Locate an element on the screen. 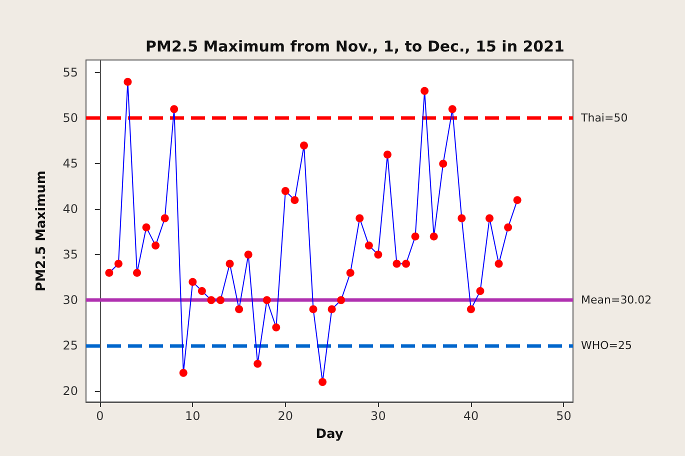 This screenshot has height=456, width=685. x-tick-label: 10 is located at coordinates (192, 416).